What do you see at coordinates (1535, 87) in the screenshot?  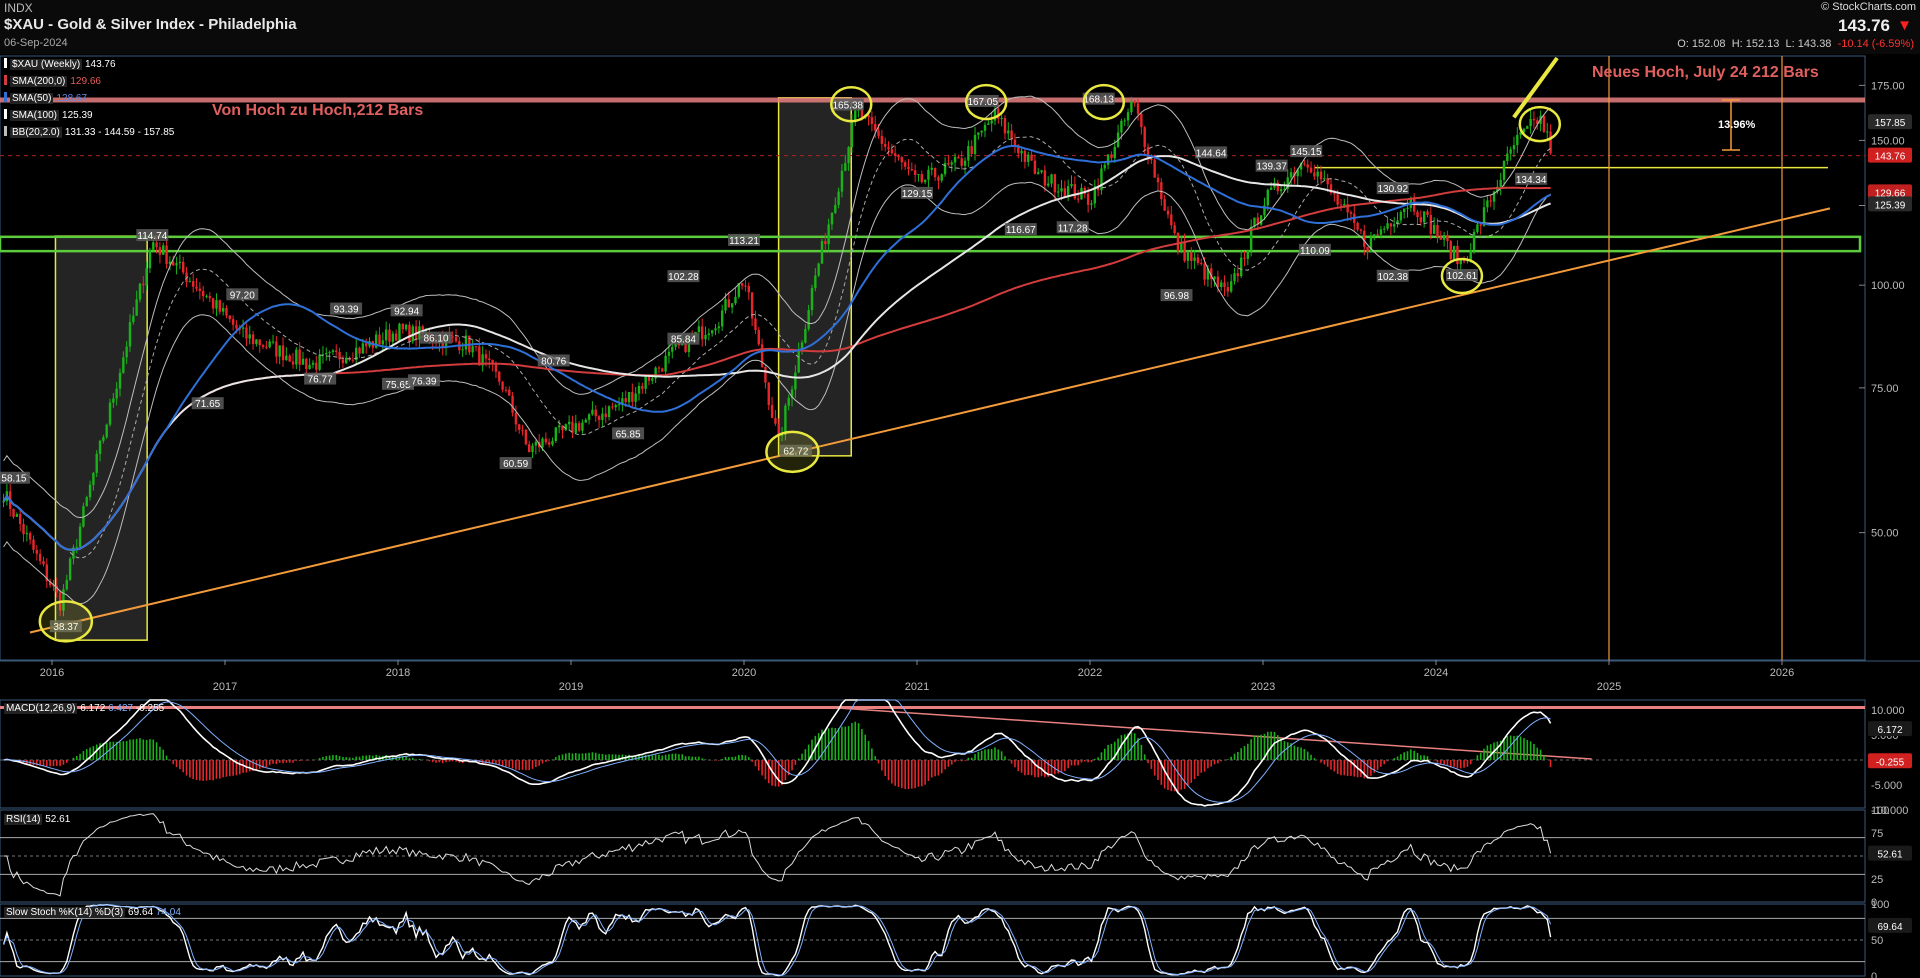 I see `projection-arrow` at bounding box center [1535, 87].